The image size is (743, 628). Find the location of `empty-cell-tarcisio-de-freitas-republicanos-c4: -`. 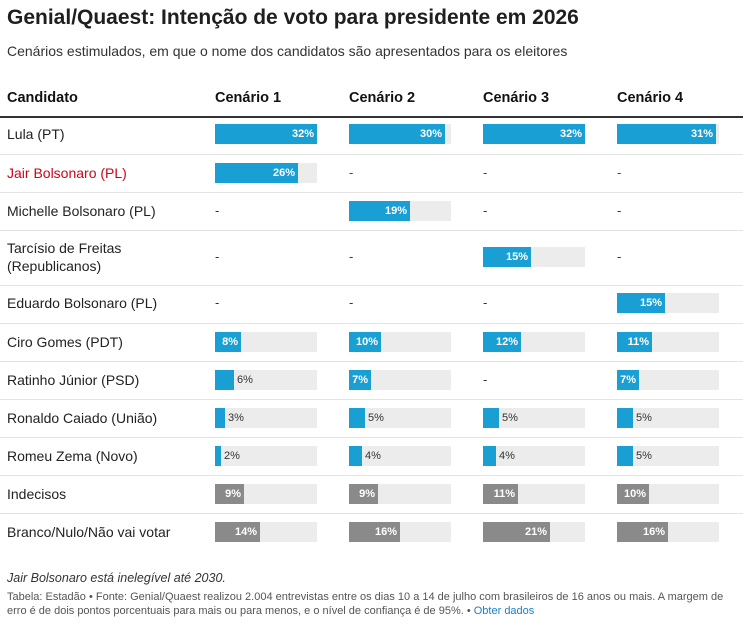

empty-cell-tarcisio-de-freitas-republicanos-c4: - is located at coordinates (619, 256).